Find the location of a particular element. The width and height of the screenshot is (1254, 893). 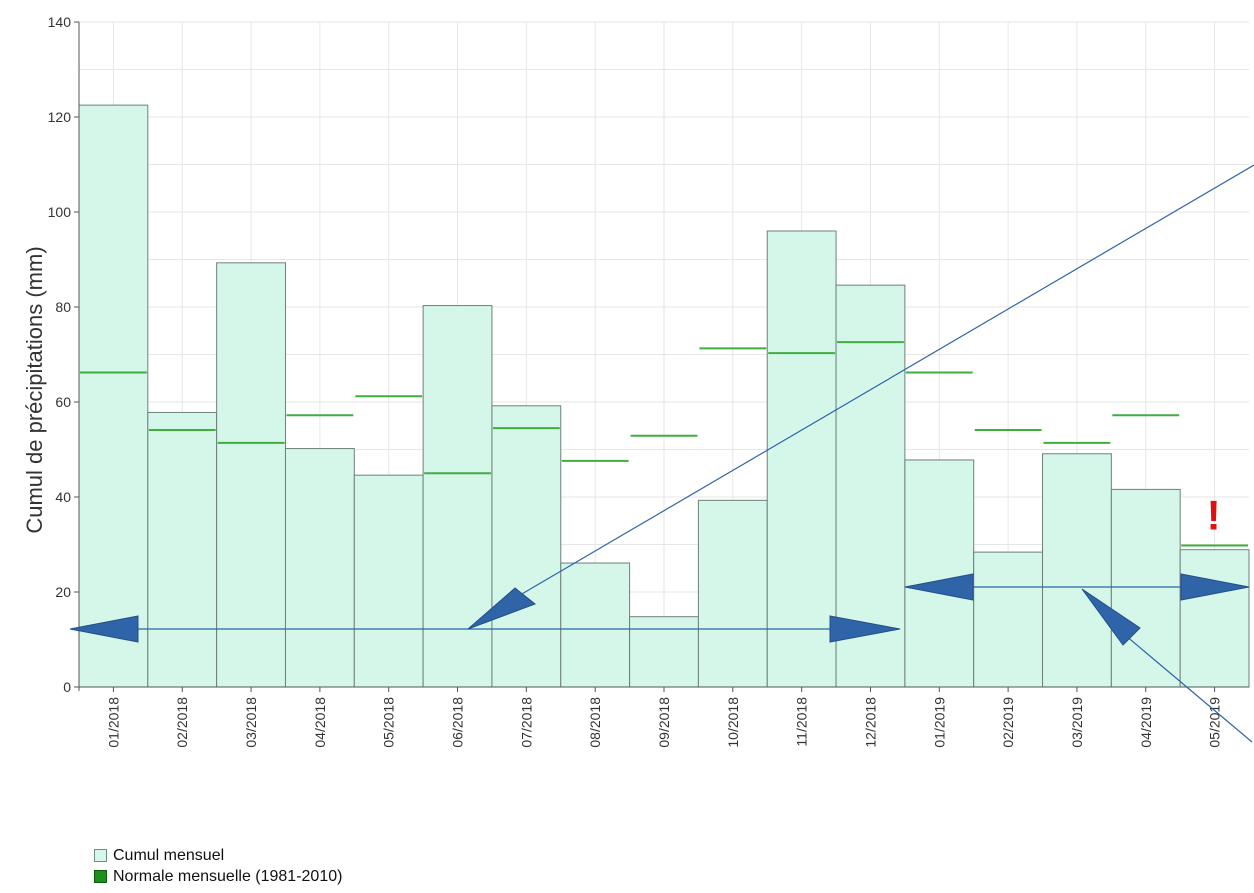

x-tick-label: 01/2018 is located at coordinates (113, 722).